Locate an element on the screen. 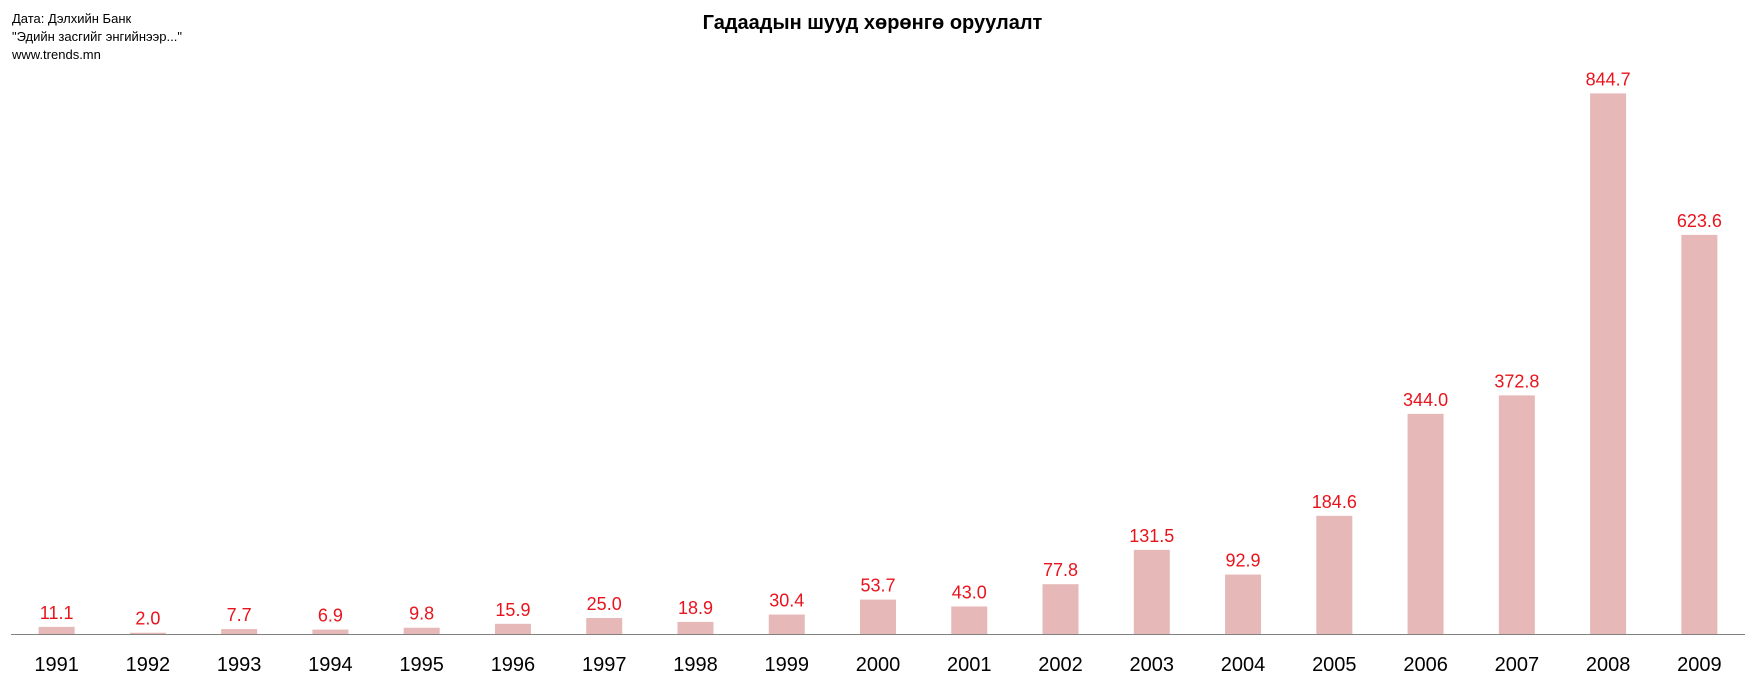  source-line-2: "Эдийн засгийг энгийнээр..." is located at coordinates (97, 36).